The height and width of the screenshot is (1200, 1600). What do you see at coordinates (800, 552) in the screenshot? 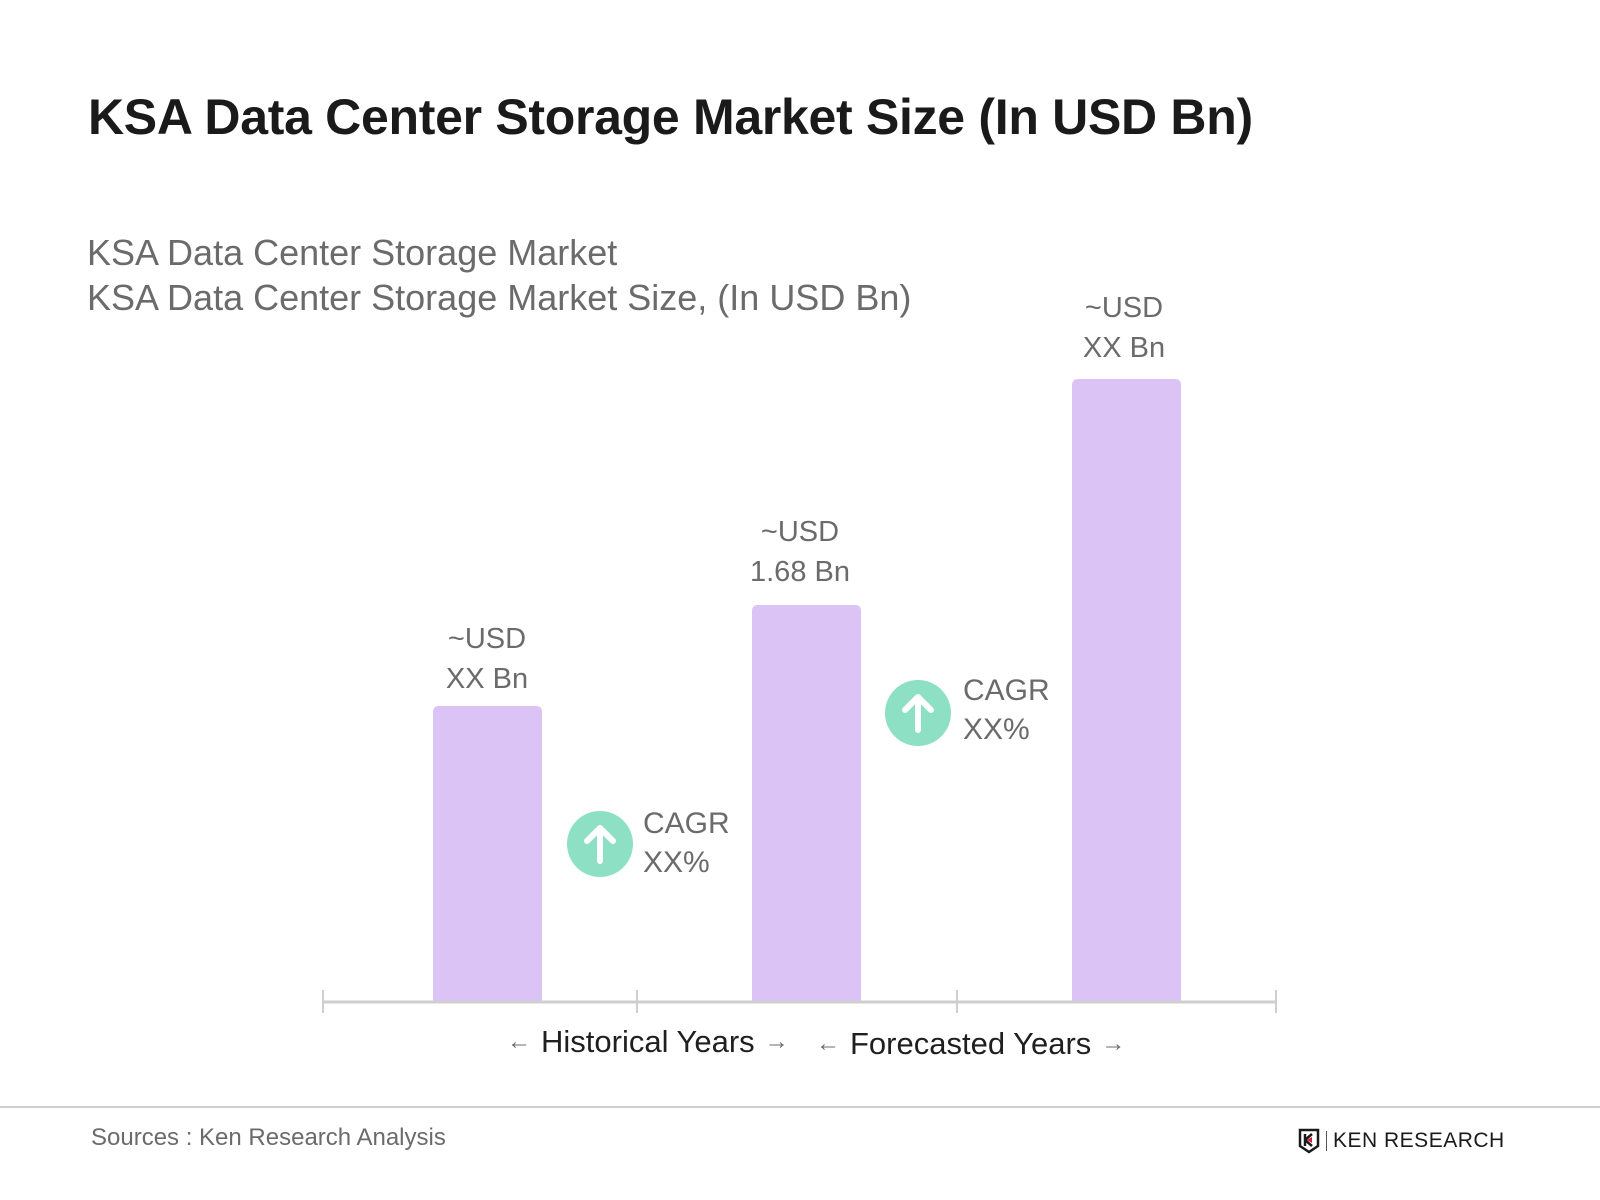
I see `data-label-bar-2: ~USD 1.68 Bn` at bounding box center [800, 552].